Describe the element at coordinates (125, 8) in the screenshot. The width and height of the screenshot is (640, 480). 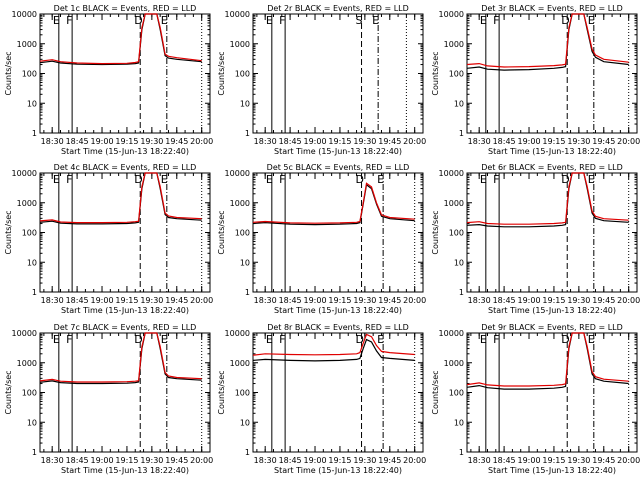
I see `panel-title: Det 1c BLACK = Events, RED = LLD` at that location.